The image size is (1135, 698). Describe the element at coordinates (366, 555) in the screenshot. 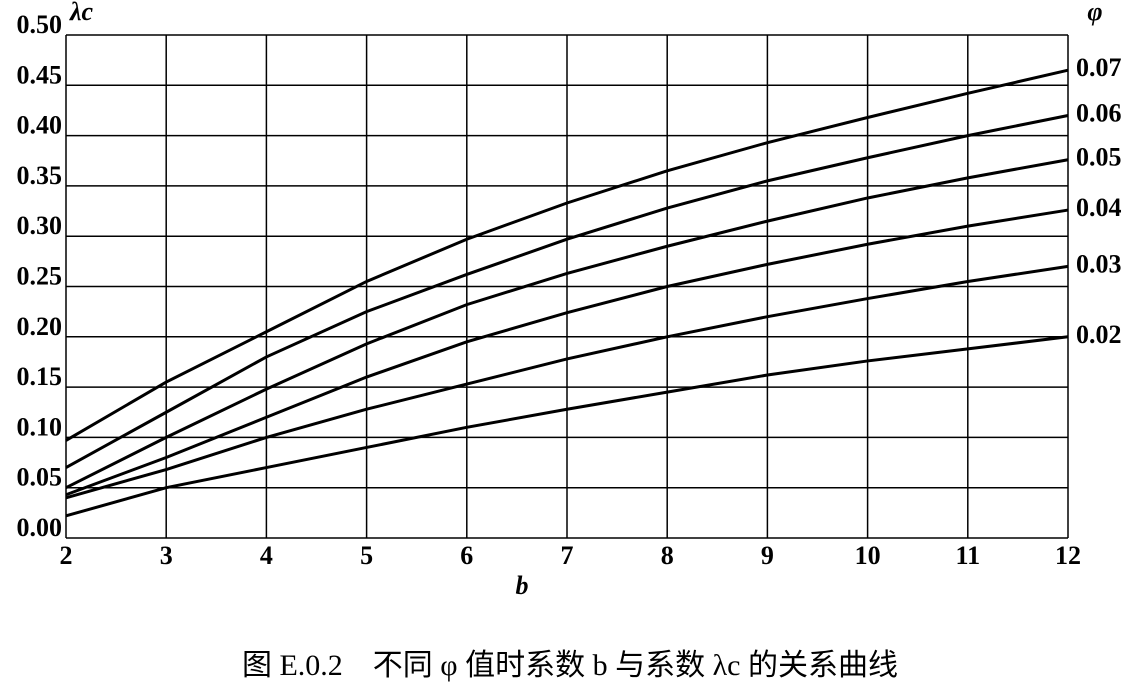

I see `x-tick-label: 5` at that location.